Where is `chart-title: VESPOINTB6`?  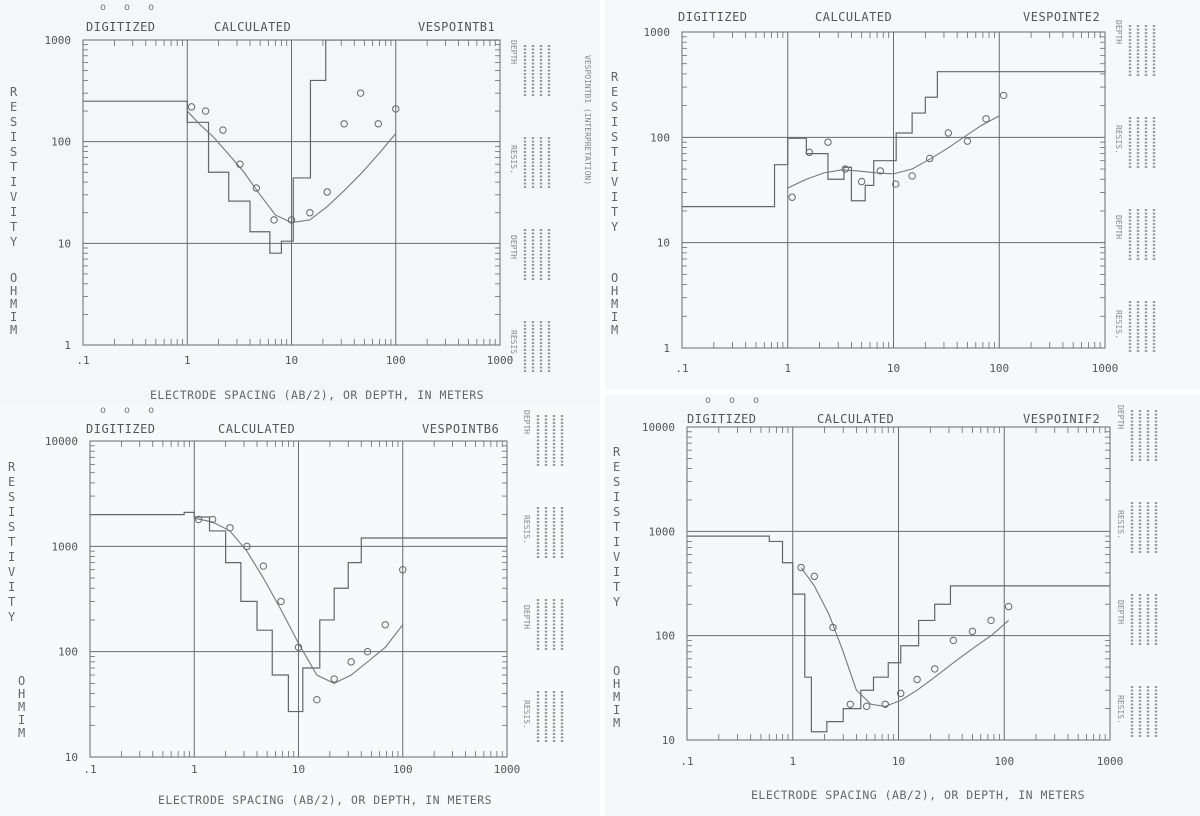 chart-title: VESPOINTB6 is located at coordinates (461, 429).